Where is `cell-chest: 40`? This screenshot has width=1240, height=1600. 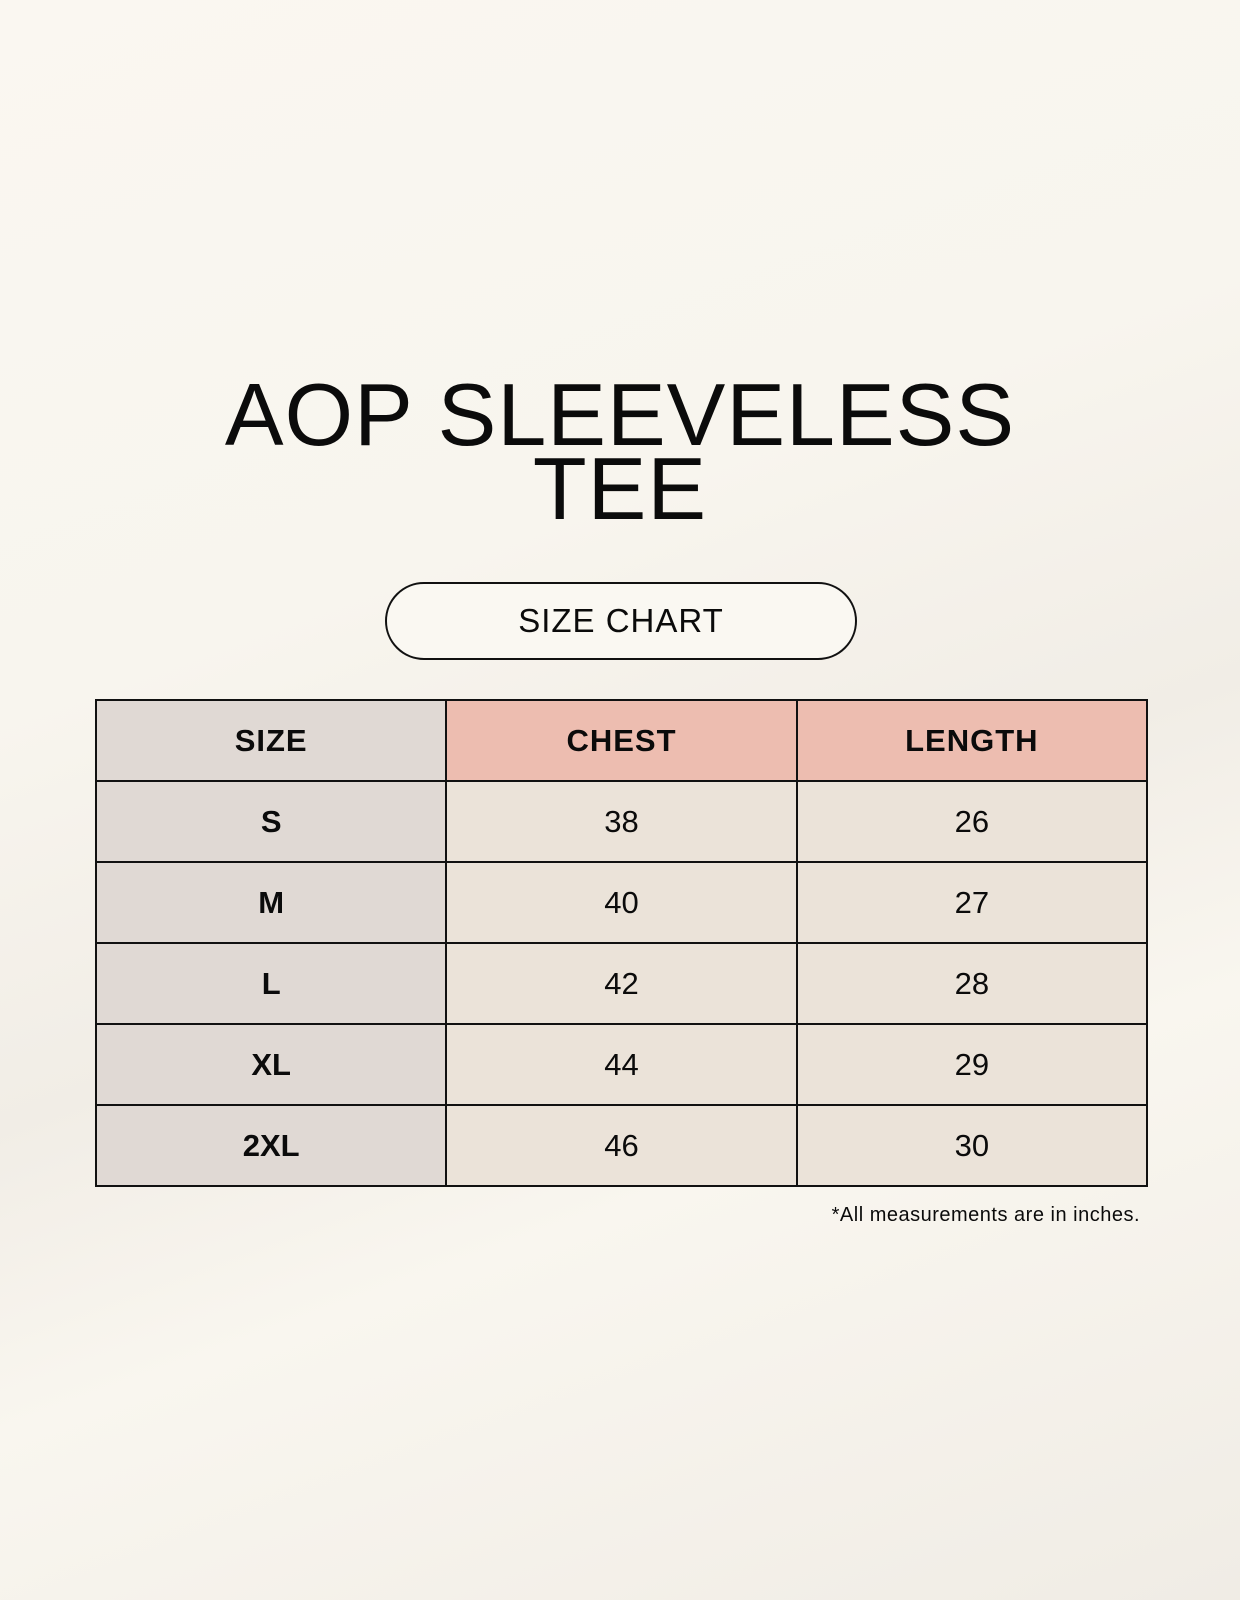
cell-chest: 40 is located at coordinates (621, 902).